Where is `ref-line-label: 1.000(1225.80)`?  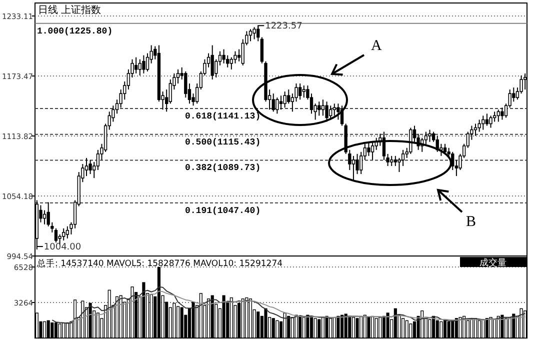
ref-line-label: 1.000(1225.80) is located at coordinates (75, 31).